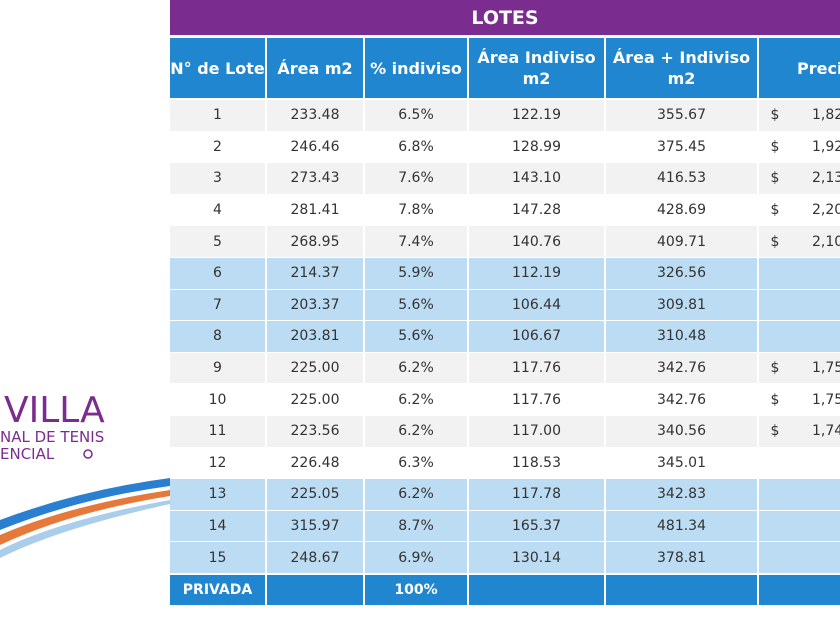  Describe the element at coordinates (681, 273) in the screenshot. I see `cell: 326.56` at that location.